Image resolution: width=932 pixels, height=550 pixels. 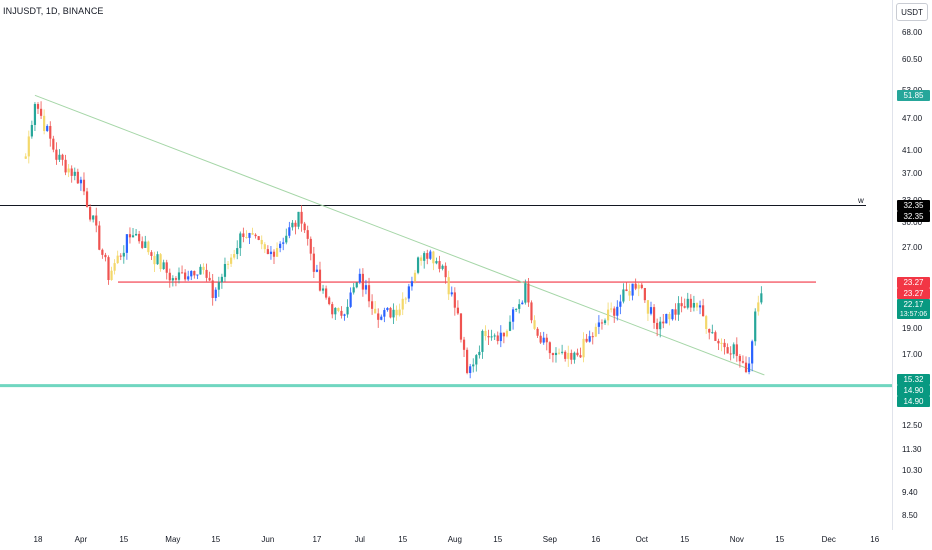 I want to click on symbol-header: INJUSDT, 1D, BINANCE, so click(x=53, y=11).